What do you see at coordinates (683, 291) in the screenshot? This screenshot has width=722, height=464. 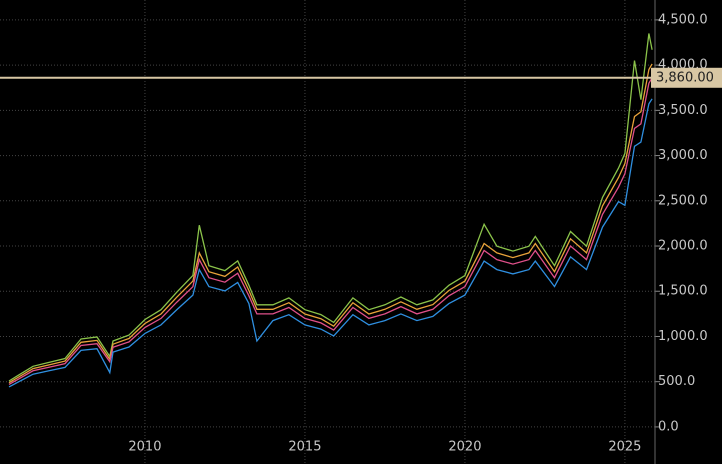 I see `y-tick-label: 1,500.0` at bounding box center [683, 291].